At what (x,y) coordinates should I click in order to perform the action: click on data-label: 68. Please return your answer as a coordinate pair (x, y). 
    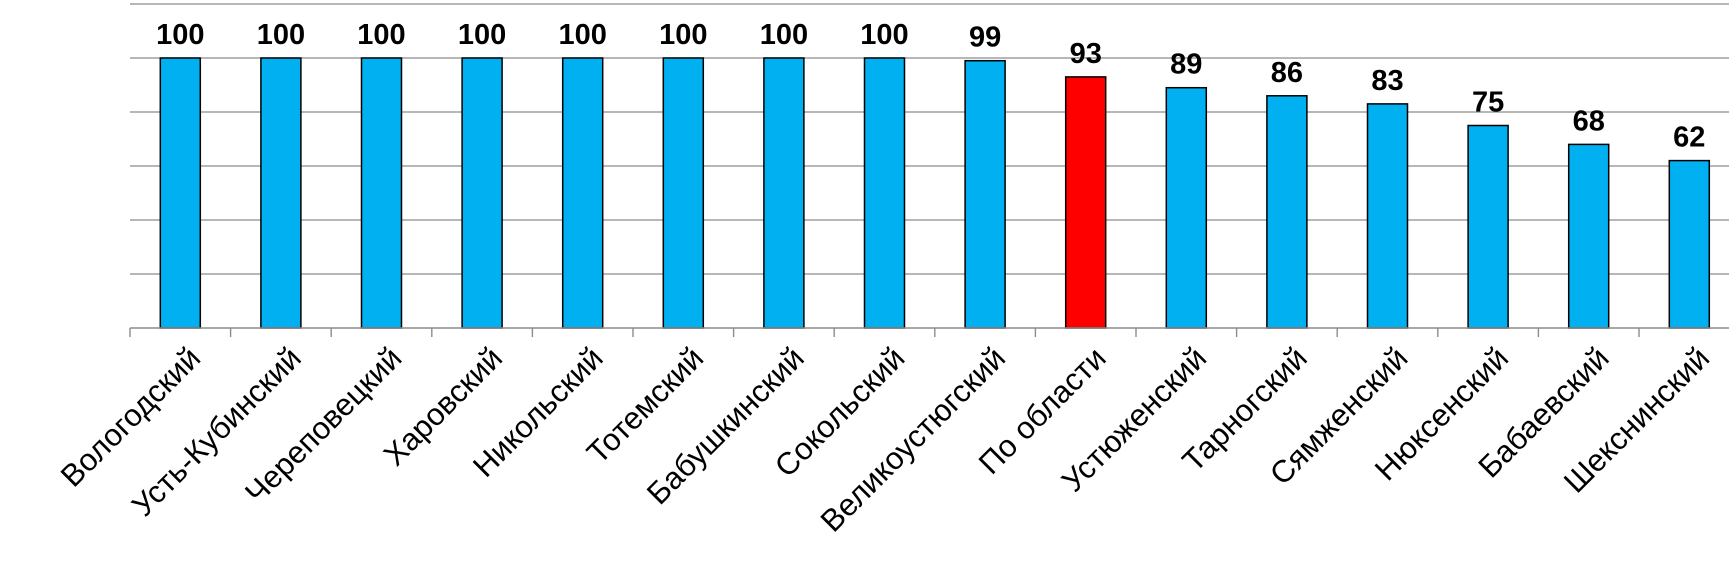
    Looking at the image, I should click on (1589, 121).